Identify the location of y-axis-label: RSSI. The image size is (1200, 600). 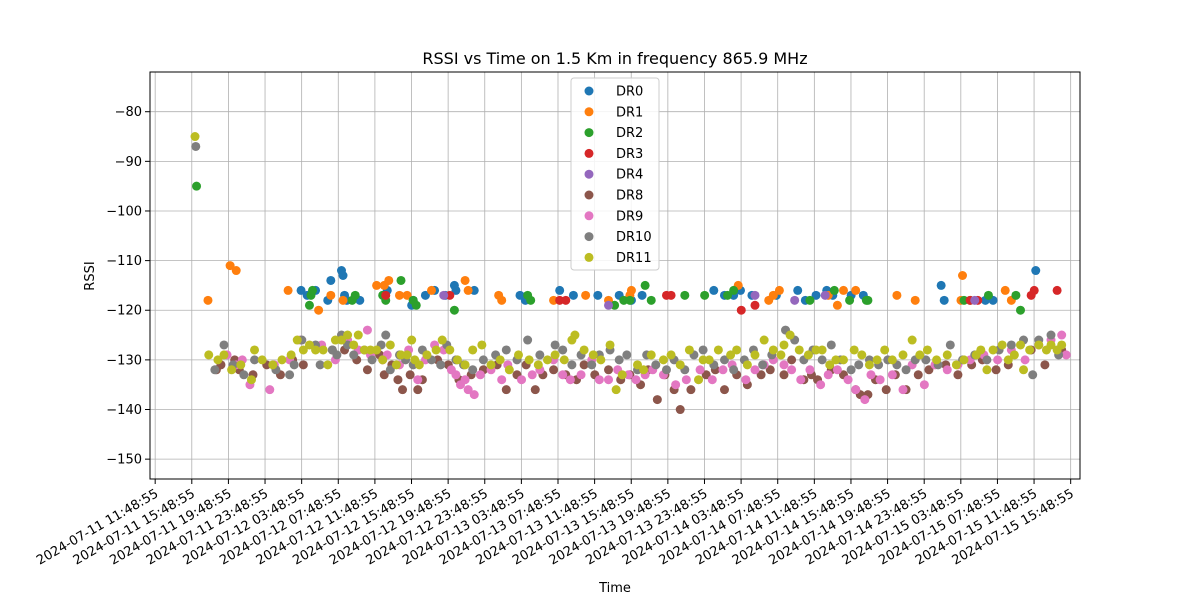
(90, 275).